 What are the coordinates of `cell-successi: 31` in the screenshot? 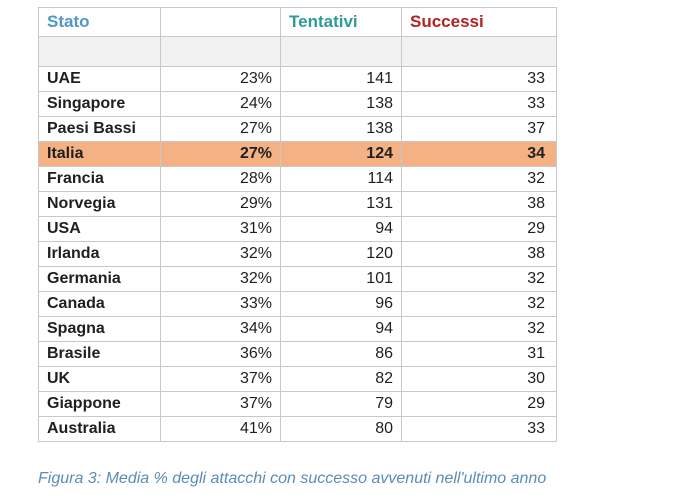 It's located at (479, 354).